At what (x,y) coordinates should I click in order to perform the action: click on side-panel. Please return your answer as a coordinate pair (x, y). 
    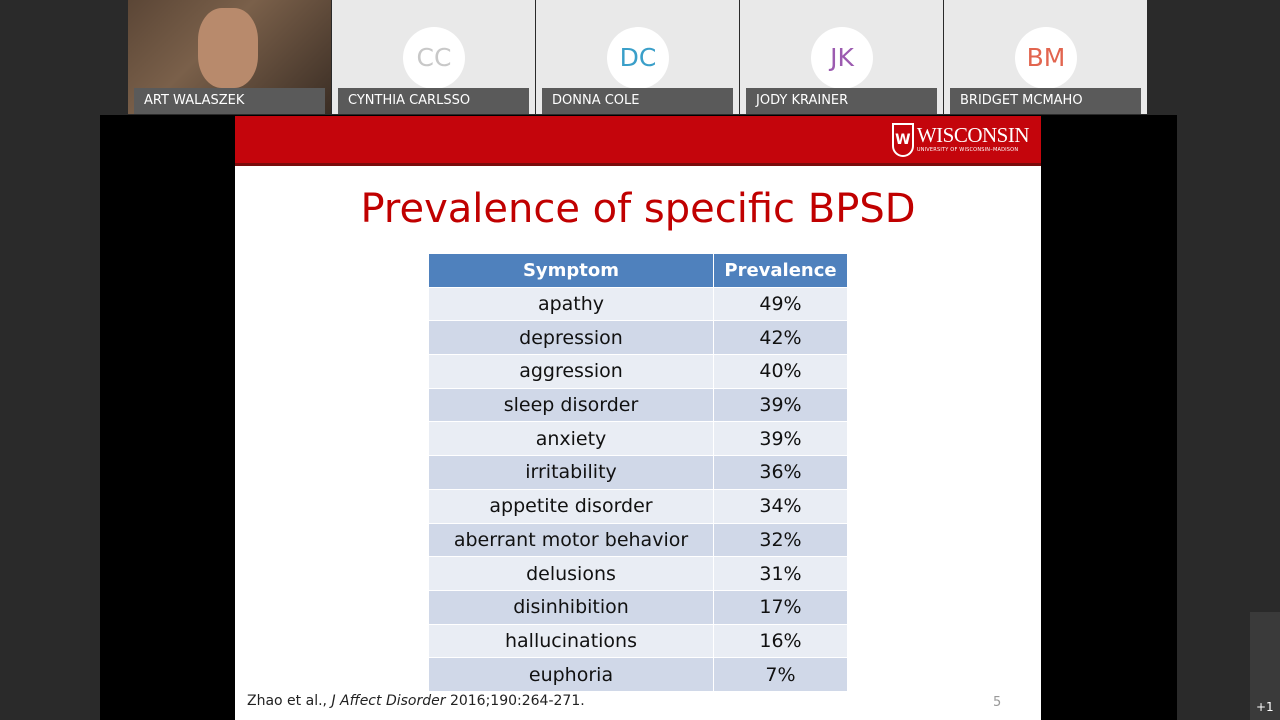
    Looking at the image, I should click on (1265, 666).